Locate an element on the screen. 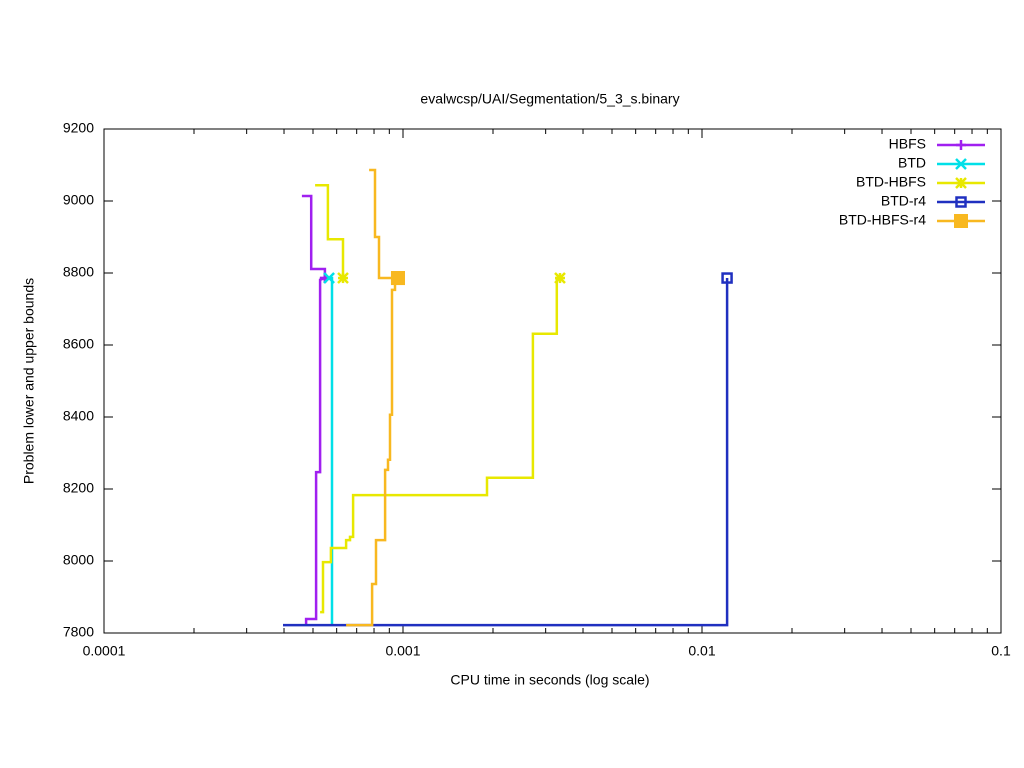 This screenshot has height=768, width=1024. x-tick-label: 0.01 is located at coordinates (701, 651).